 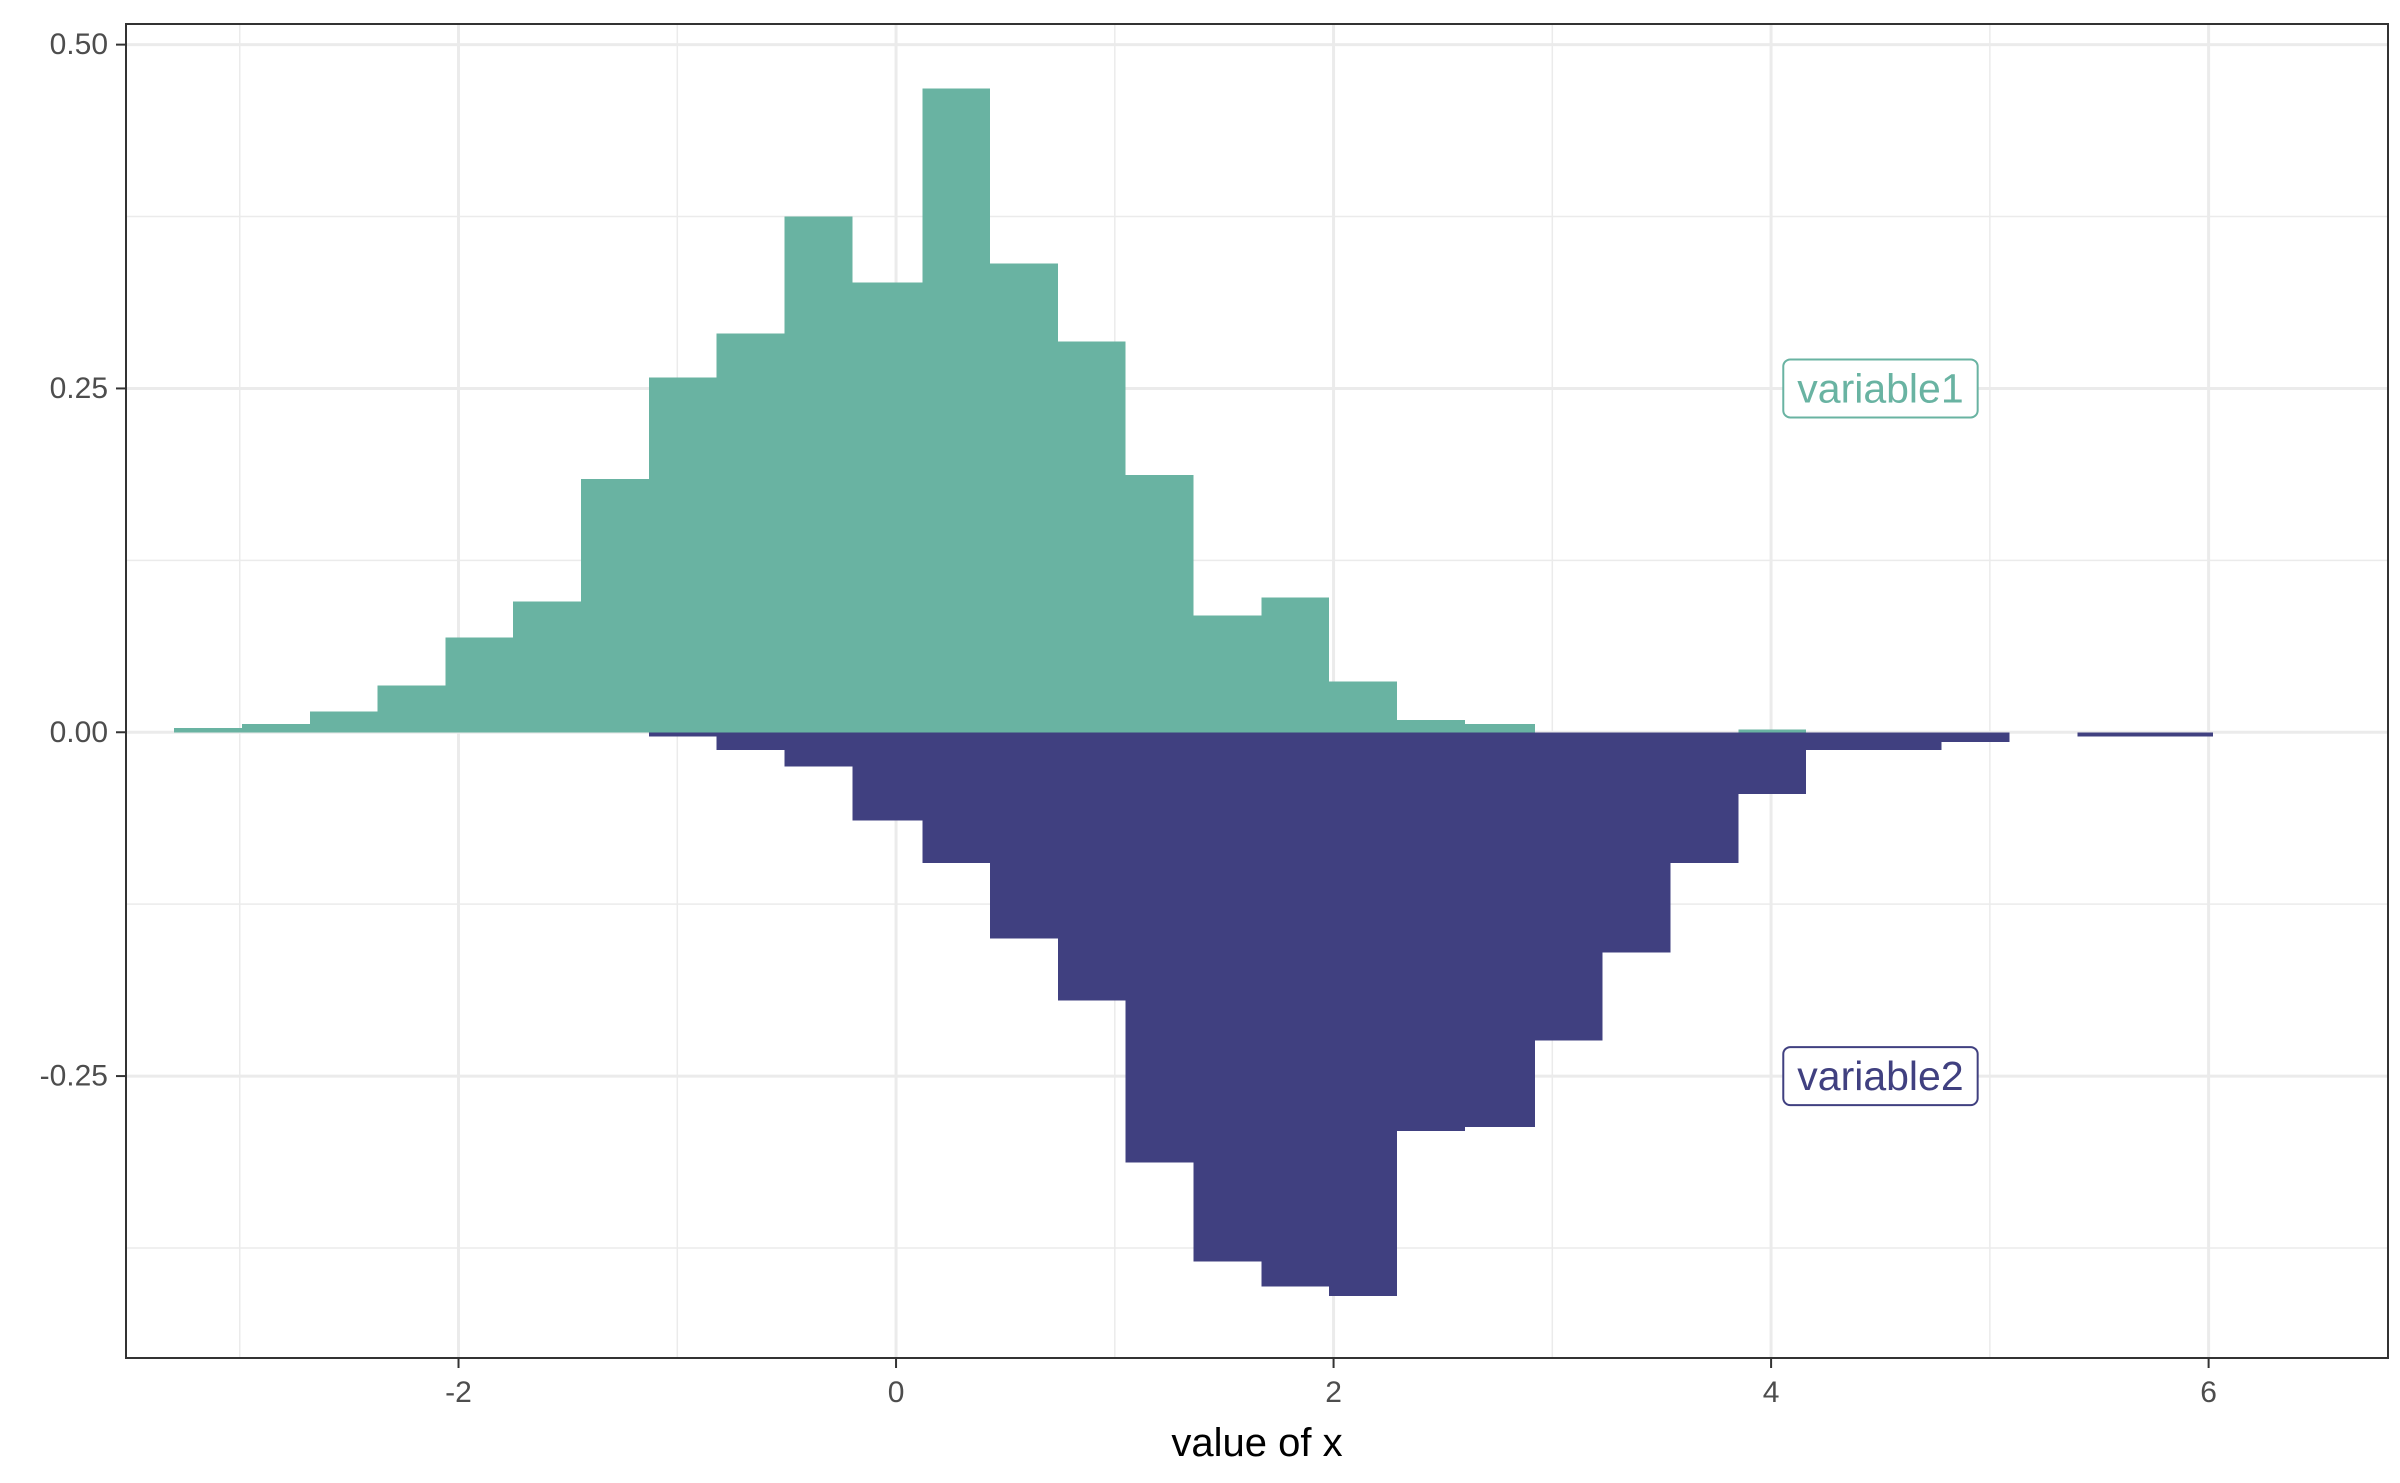 I want to click on x-tick-label: 6, so click(x=2208, y=1392).